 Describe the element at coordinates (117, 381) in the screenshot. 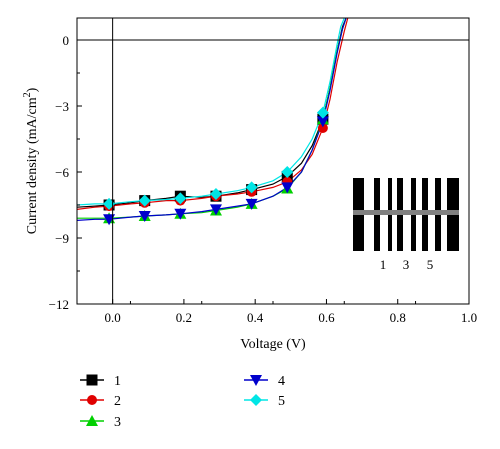

I see `legend-label-1: 1` at that location.